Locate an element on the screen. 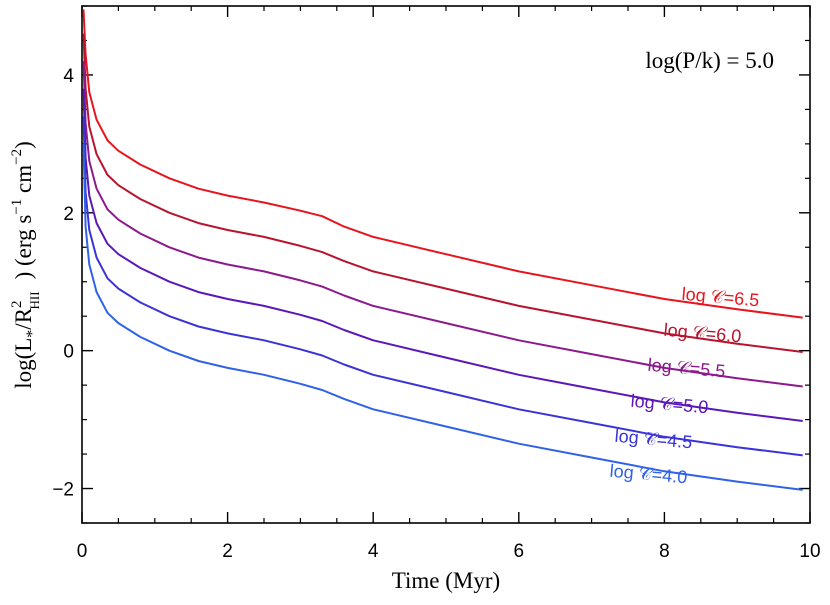  y-title-units-mid: cm is located at coordinates (23, 182).